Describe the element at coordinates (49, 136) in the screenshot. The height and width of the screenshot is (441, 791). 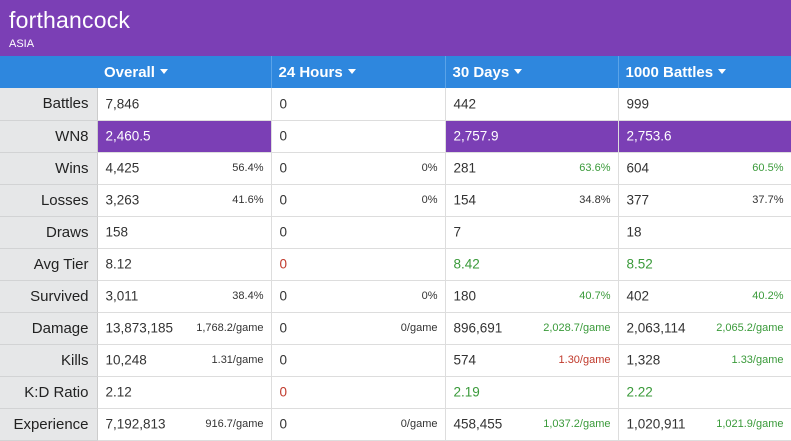
I see `row-label: WN8` at that location.